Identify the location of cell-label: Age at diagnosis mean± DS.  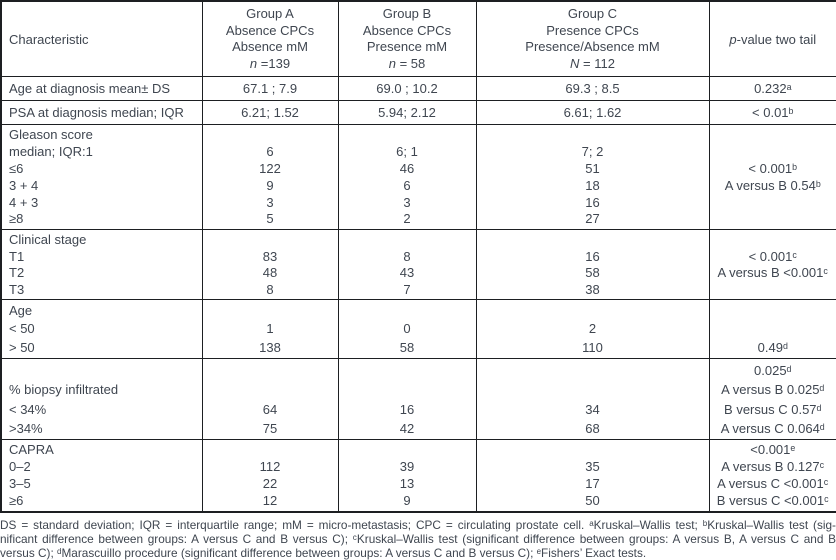
(101, 89).